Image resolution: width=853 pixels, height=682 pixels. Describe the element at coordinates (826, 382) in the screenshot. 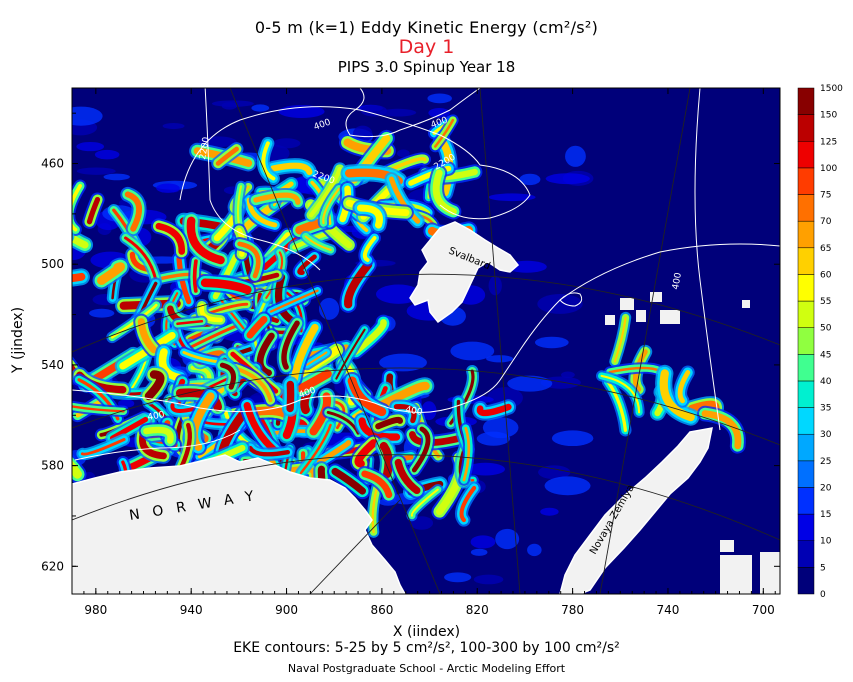

I see `colorbar-label: 40` at that location.